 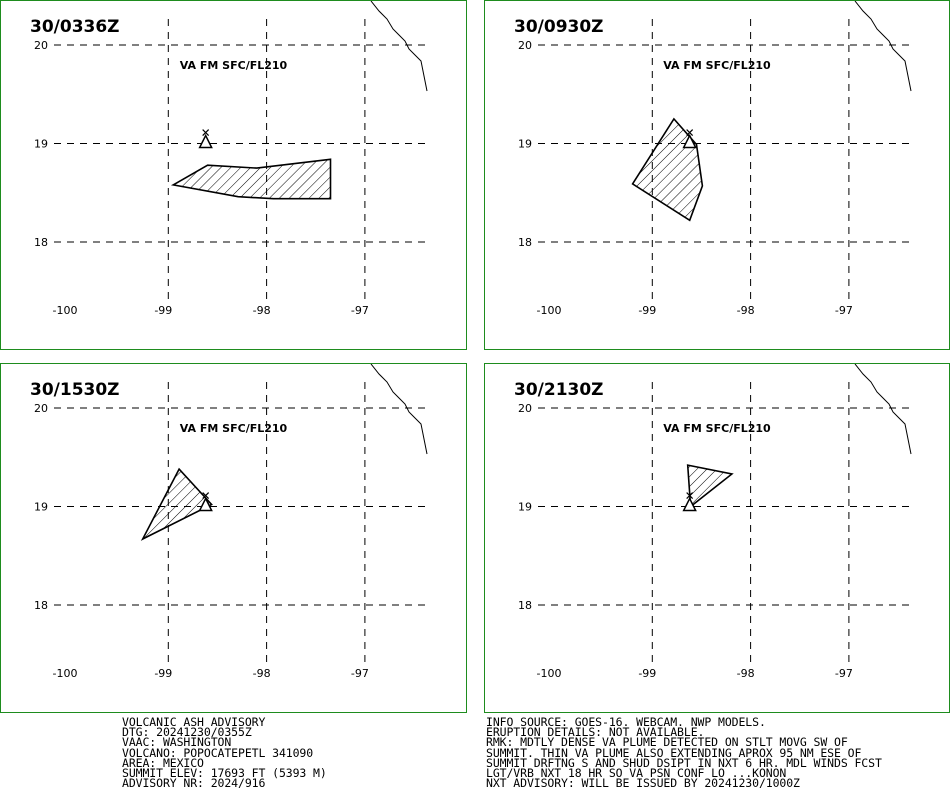 What do you see at coordinates (187, 732) in the screenshot?
I see `advisory-line: DTG: 20241230/0355Z` at bounding box center [187, 732].